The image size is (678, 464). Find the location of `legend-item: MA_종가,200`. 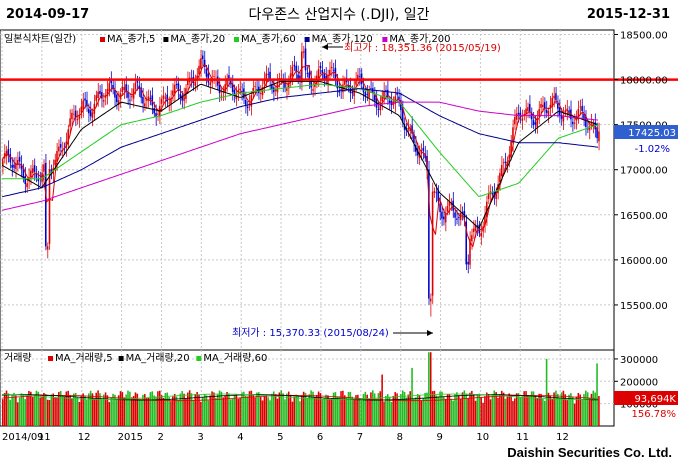

legend-item: MA_종가,200 is located at coordinates (419, 39).